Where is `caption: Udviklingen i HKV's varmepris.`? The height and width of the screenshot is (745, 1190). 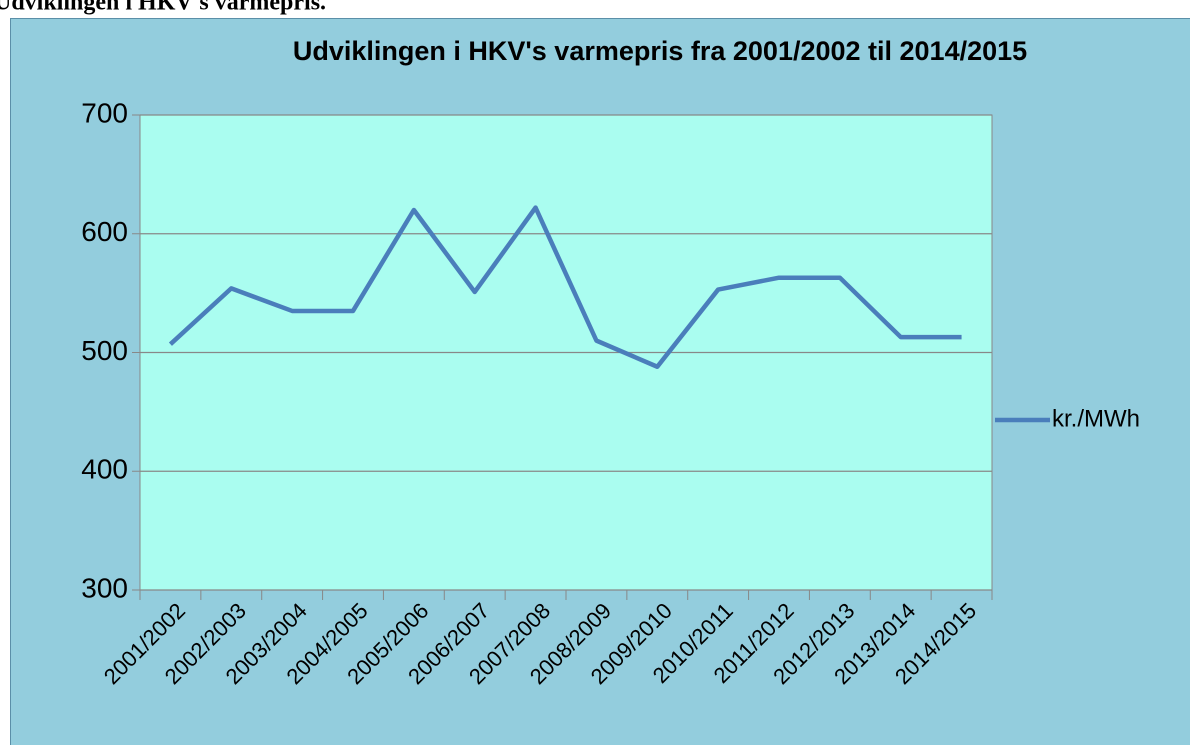 caption: Udviklingen i HKV's varmepris. is located at coordinates (163, 8).